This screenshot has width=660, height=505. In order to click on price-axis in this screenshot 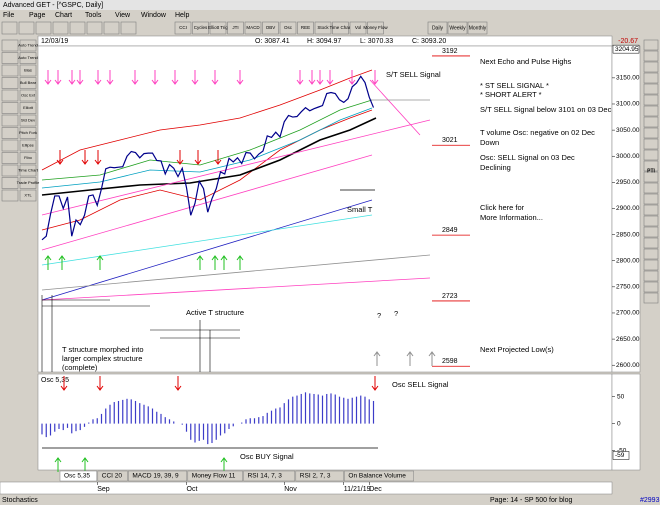, I will do `click(626, 209)`.